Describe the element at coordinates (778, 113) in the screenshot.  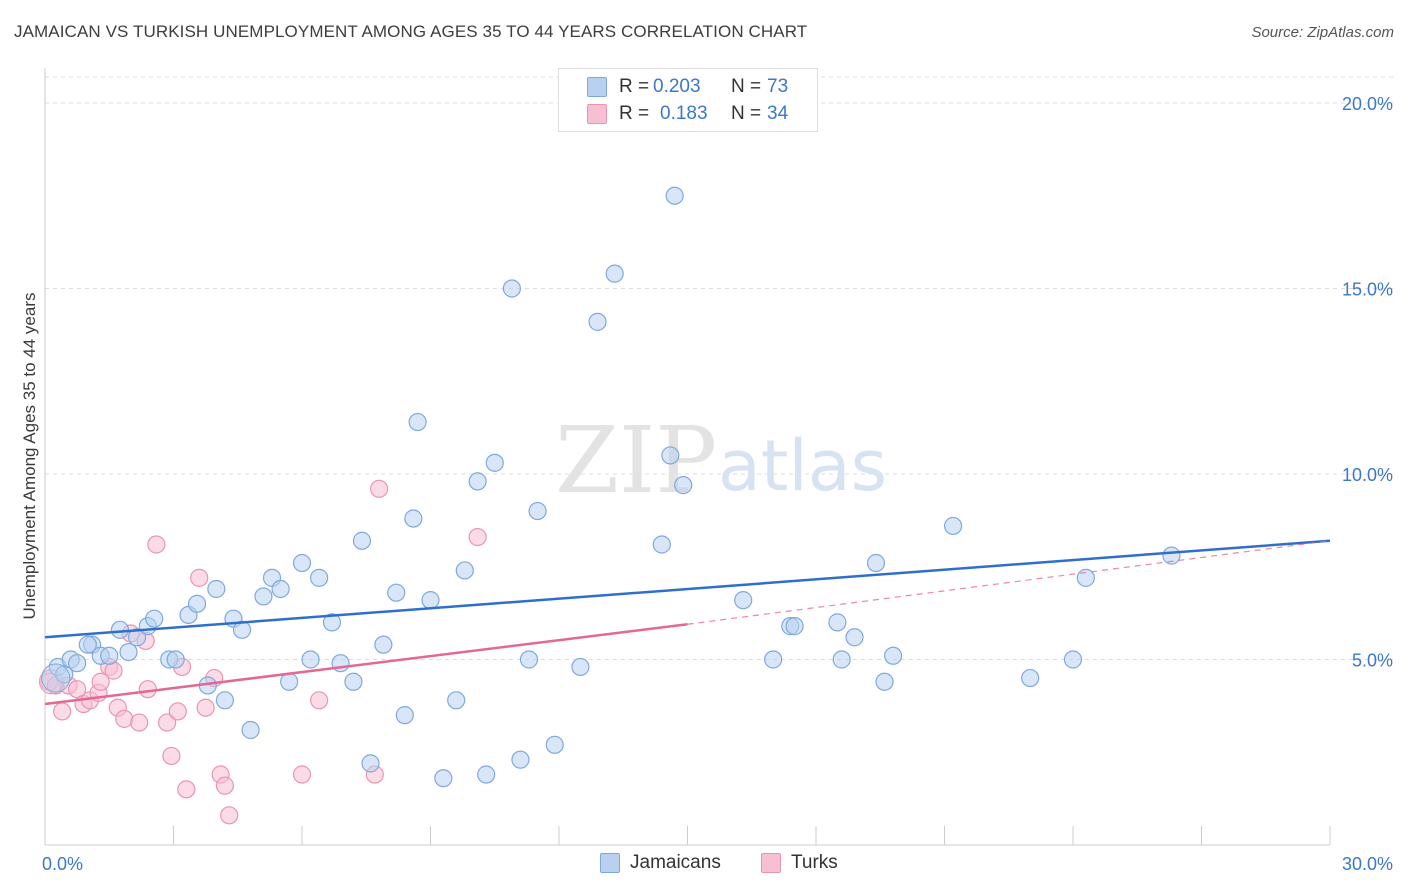
I see `legend-n-value: 34` at that location.